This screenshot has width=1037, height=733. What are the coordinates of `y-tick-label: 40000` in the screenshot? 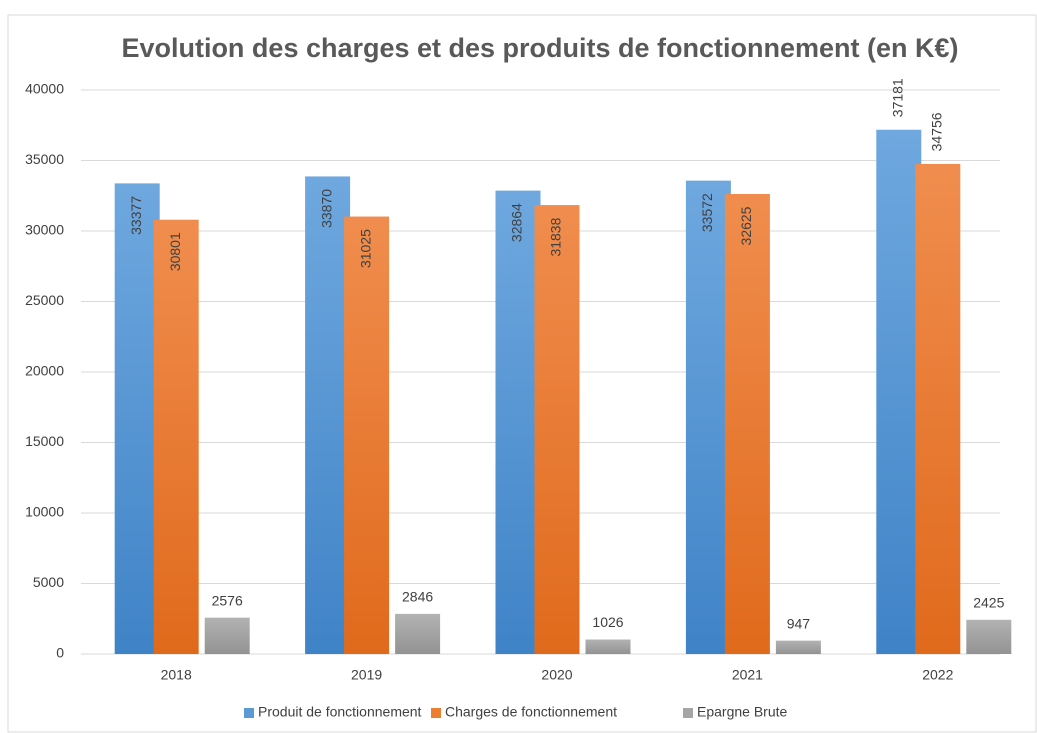 It's located at (44, 89).